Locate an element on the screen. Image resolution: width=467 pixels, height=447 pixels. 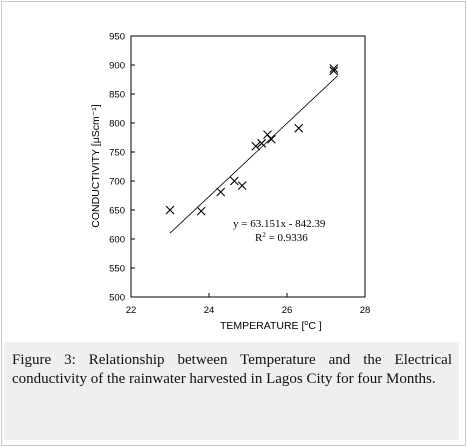
equation-label: y = 63.151x - 842.39 is located at coordinates (279, 224).